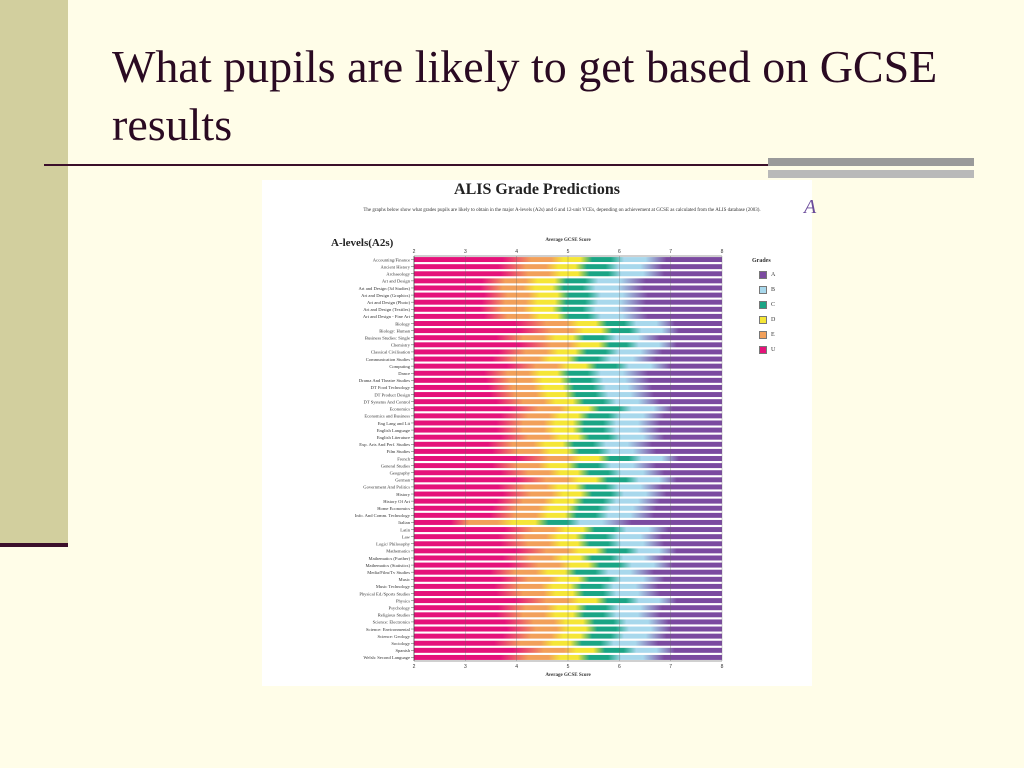  I want to click on subject-label: Science: Electronics, so click(392, 622).